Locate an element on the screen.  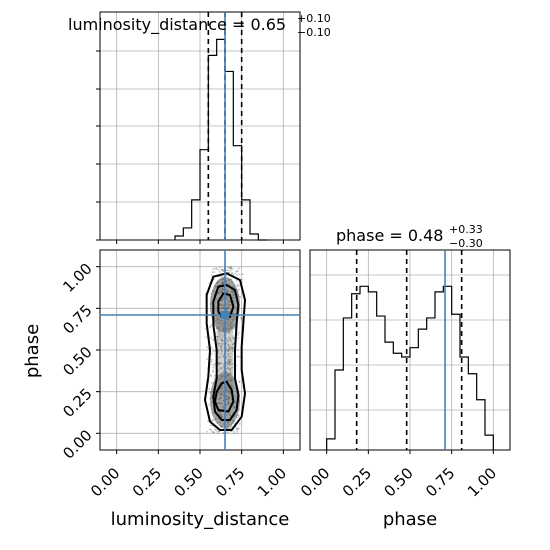
y-axis-label-phase: phase is located at coordinates (32, 351).